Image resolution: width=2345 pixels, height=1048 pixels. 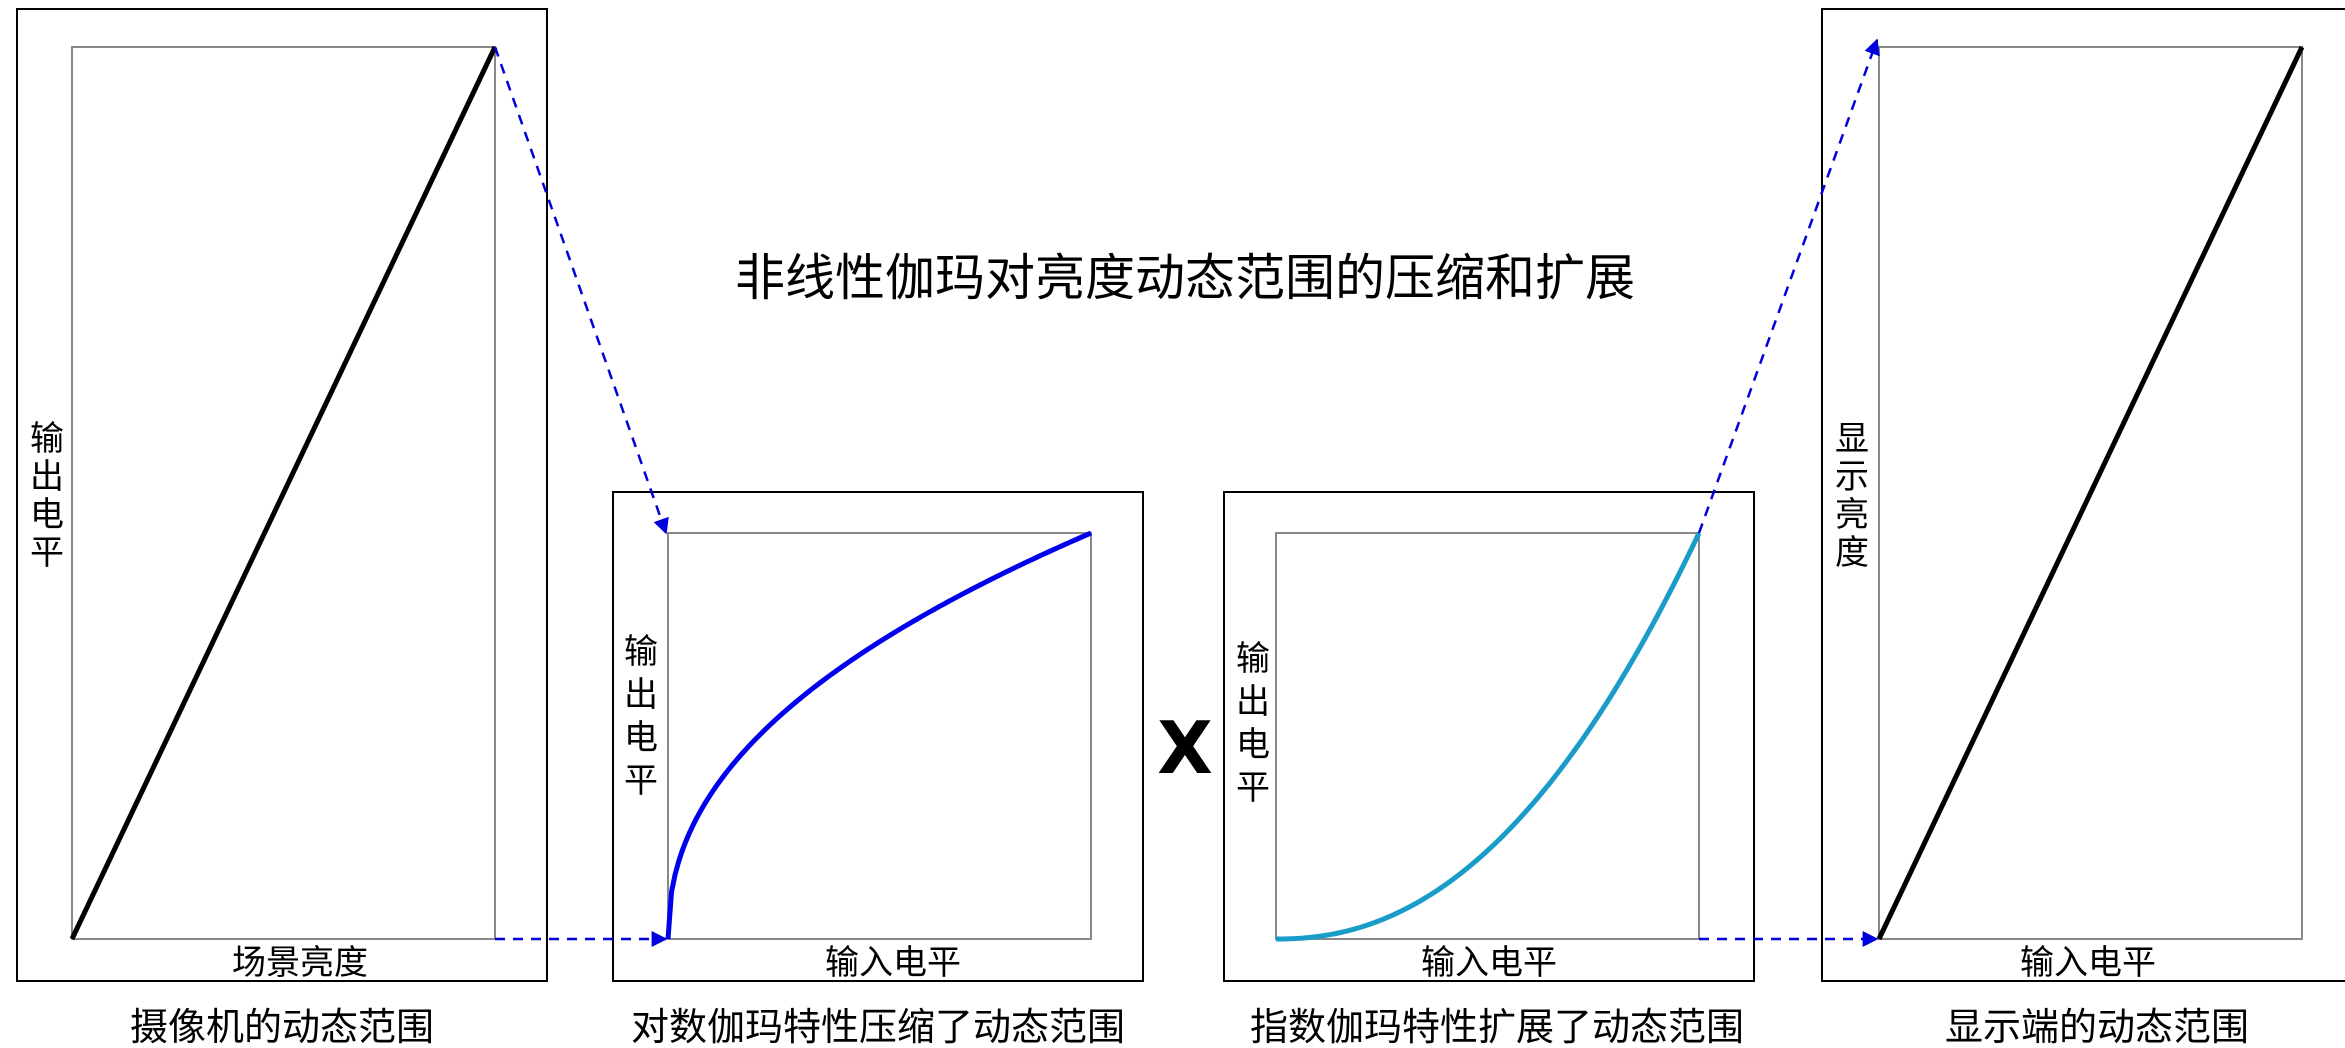 What do you see at coordinates (1788, 286) in the screenshot?
I see `arrow-top-exp-to-display` at bounding box center [1788, 286].